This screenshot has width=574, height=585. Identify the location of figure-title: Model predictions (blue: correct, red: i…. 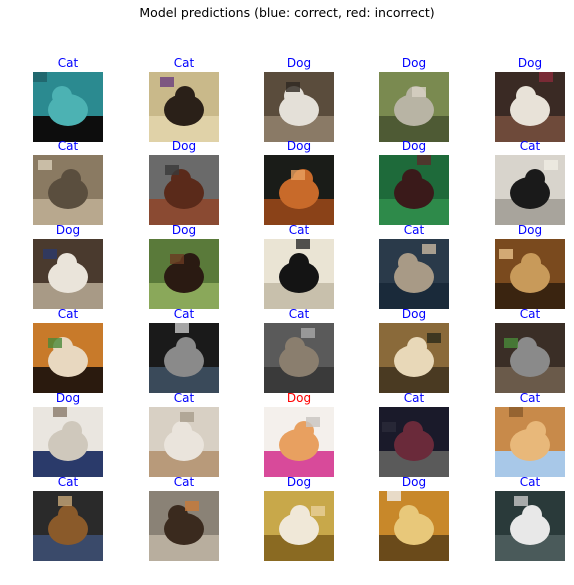
(287, 12).